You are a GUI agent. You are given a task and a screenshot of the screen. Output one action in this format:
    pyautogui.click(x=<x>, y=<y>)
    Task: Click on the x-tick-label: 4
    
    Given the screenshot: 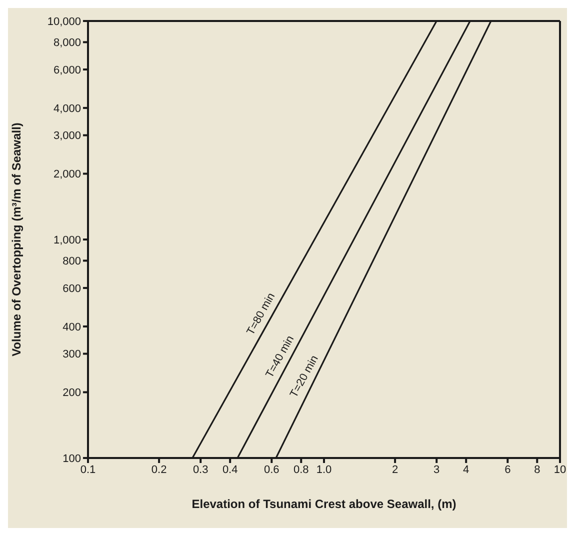 What is the action you would take?
    pyautogui.click(x=466, y=470)
    